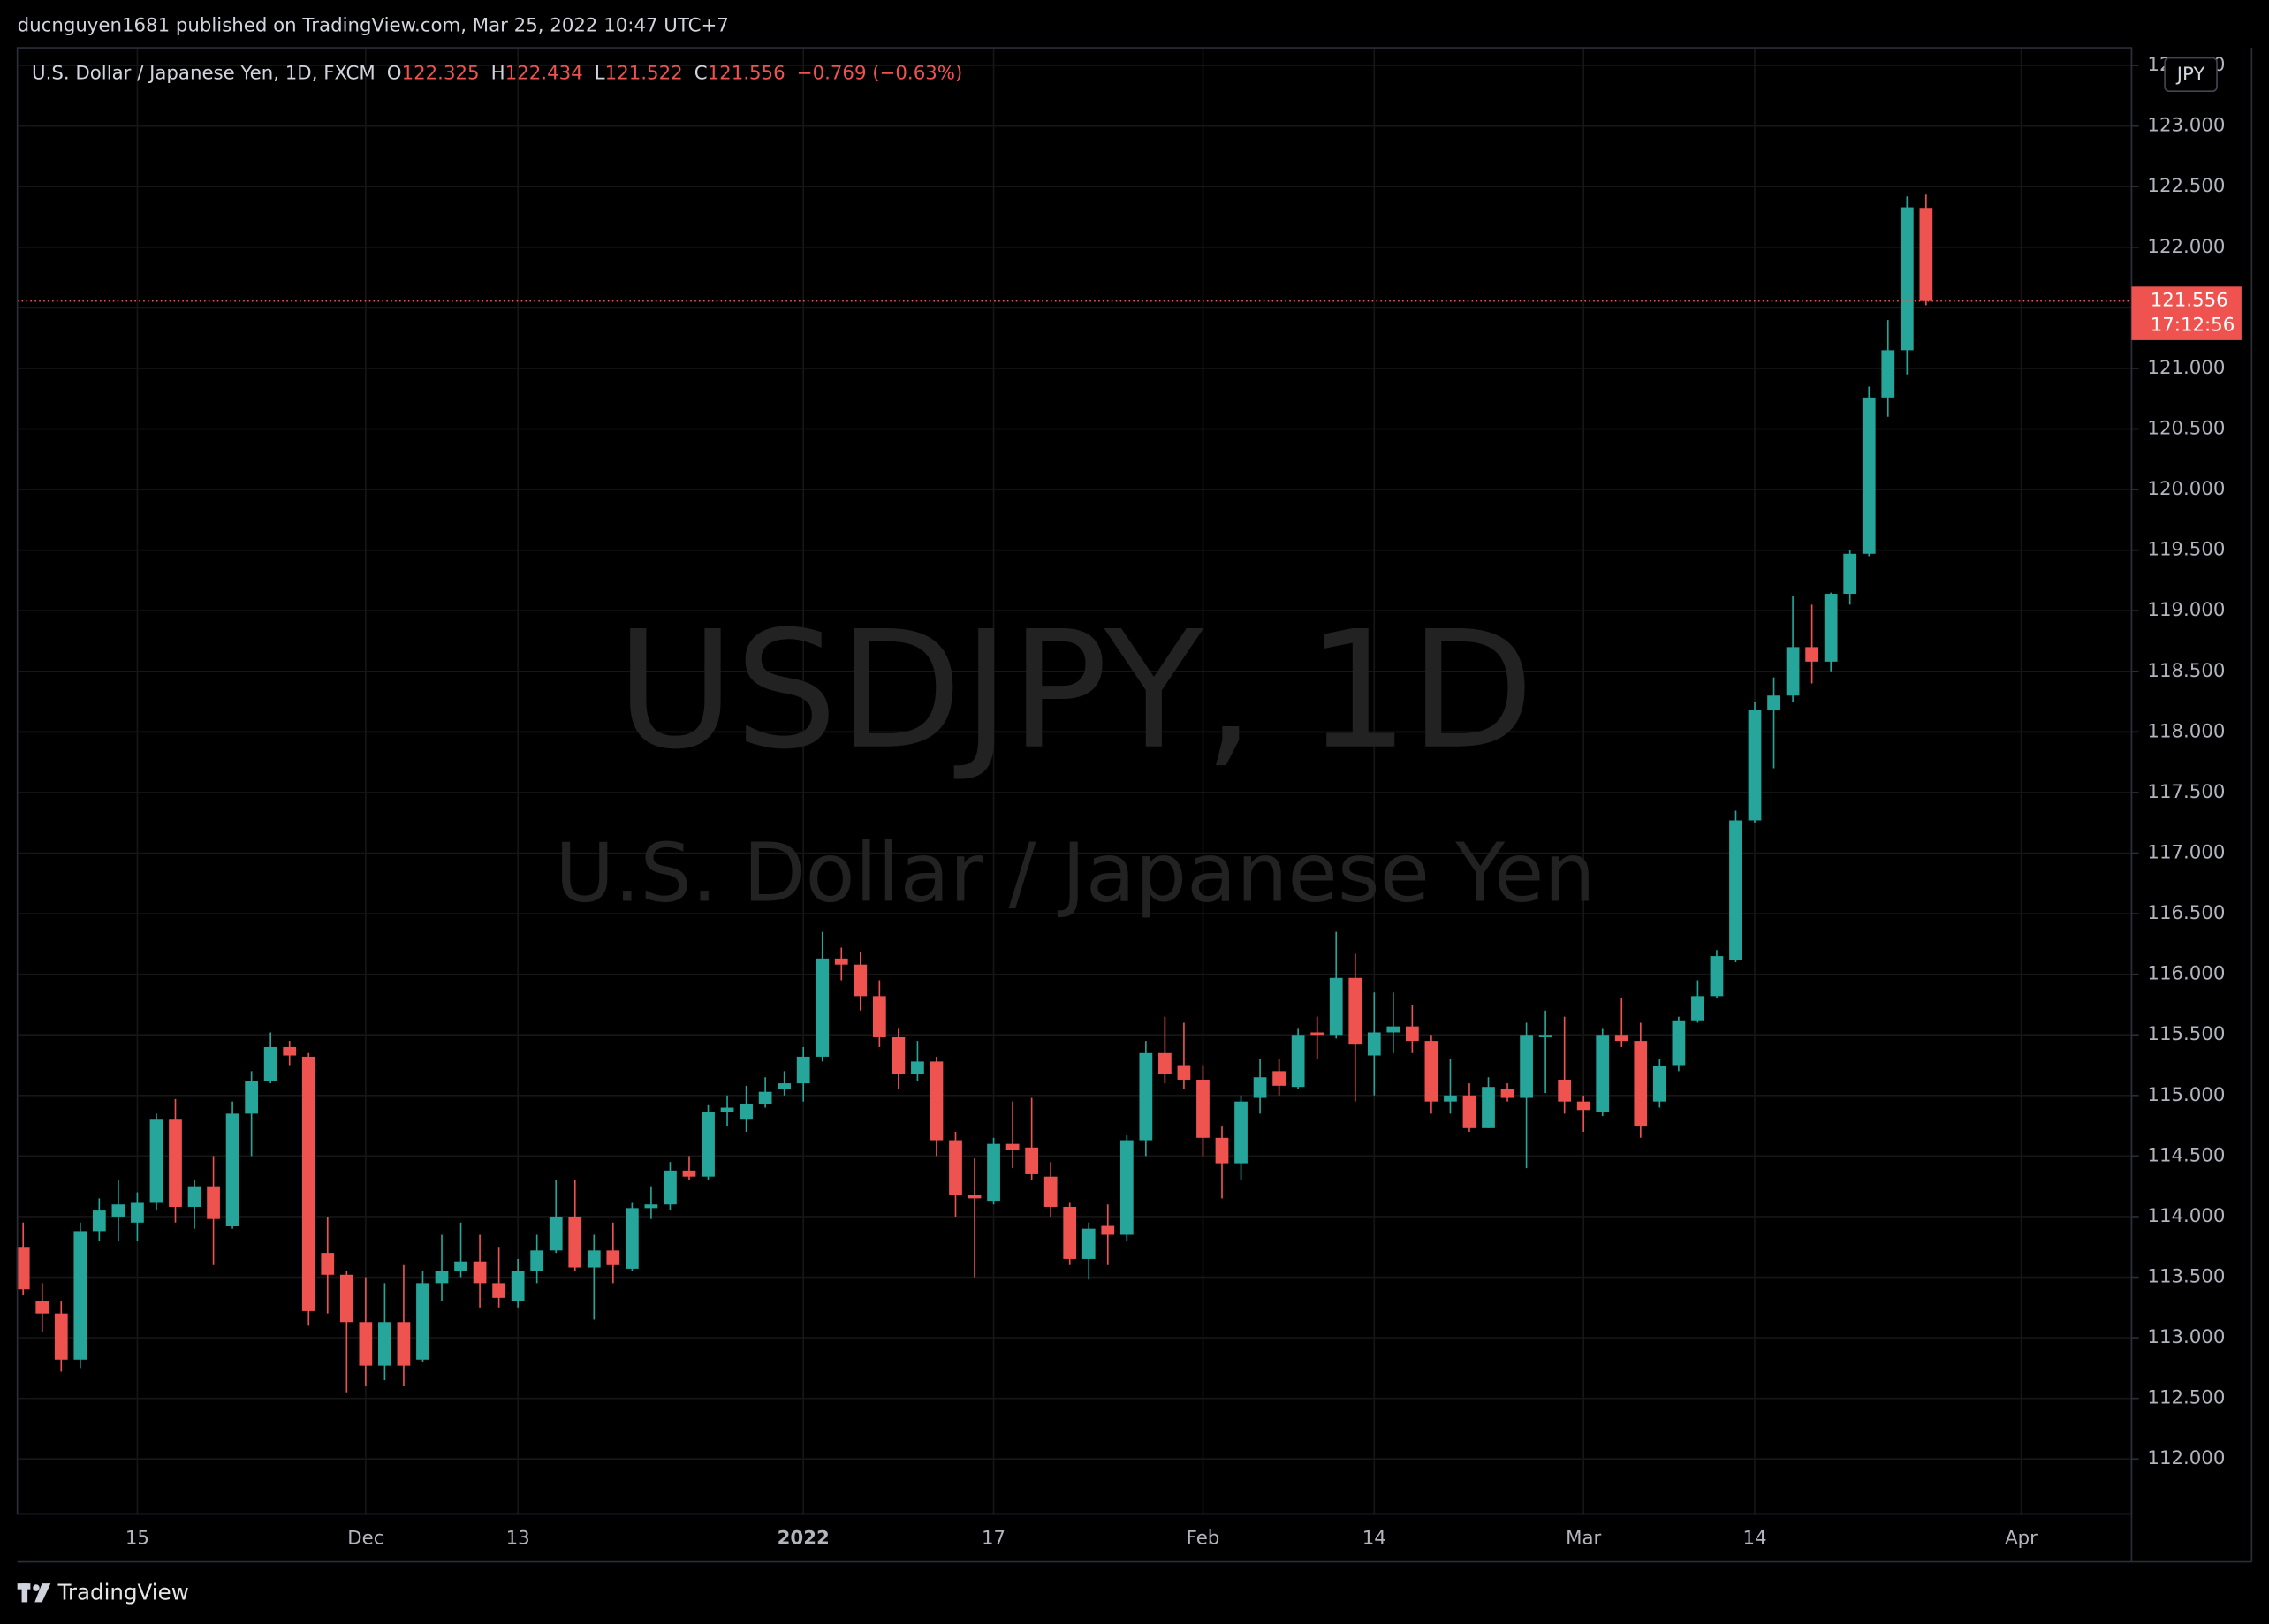 This screenshot has height=1624, width=2269. Describe the element at coordinates (1075, 873) in the screenshot. I see `watermark-subtitle: U.S. Dollar / Japanese Yen` at that location.